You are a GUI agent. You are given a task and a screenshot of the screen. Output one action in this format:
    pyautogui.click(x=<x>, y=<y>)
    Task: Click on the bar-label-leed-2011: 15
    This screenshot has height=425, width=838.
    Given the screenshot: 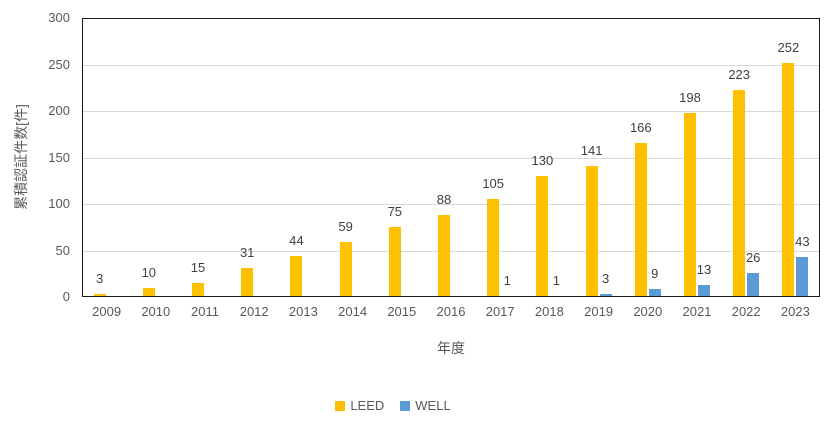 What is the action you would take?
    pyautogui.click(x=198, y=268)
    